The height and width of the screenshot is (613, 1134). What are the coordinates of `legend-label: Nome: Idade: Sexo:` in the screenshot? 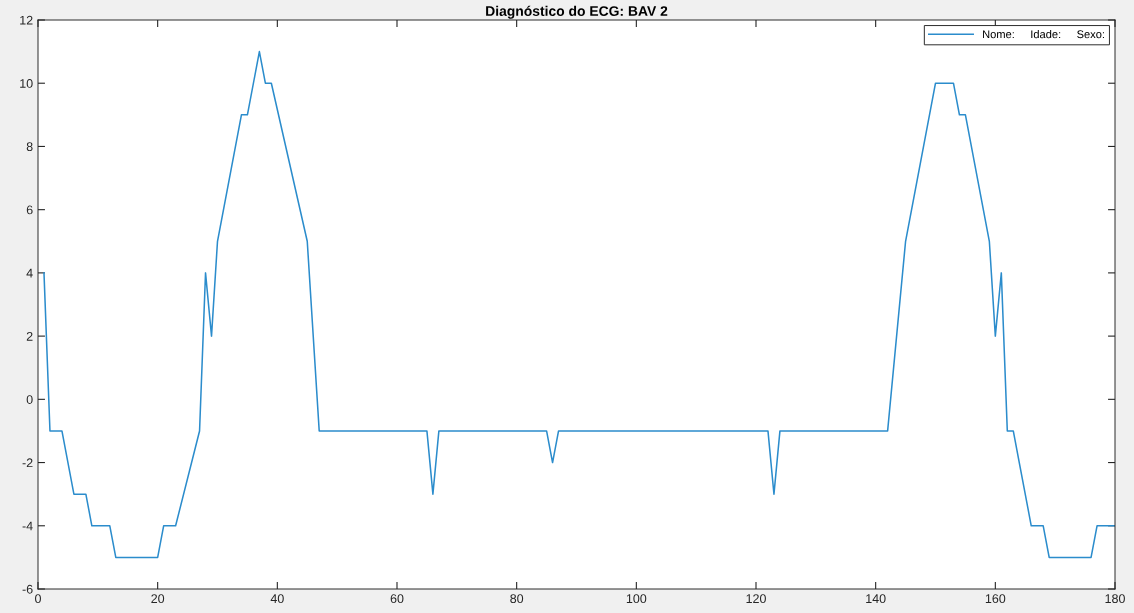 It's located at (1043, 34).